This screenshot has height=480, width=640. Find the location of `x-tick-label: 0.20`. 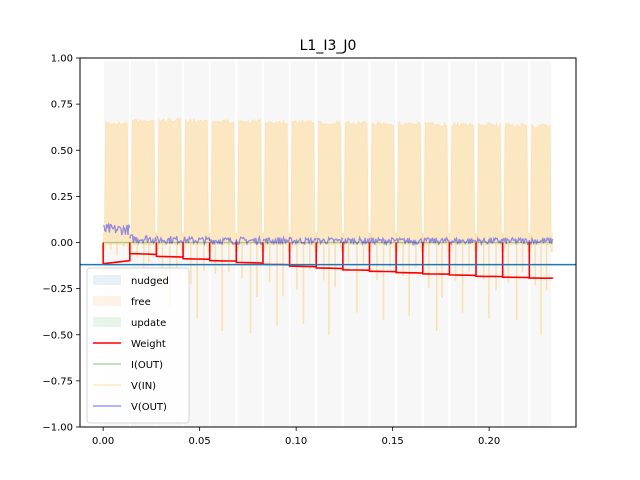

x-tick-label: 0.20 is located at coordinates (489, 441).